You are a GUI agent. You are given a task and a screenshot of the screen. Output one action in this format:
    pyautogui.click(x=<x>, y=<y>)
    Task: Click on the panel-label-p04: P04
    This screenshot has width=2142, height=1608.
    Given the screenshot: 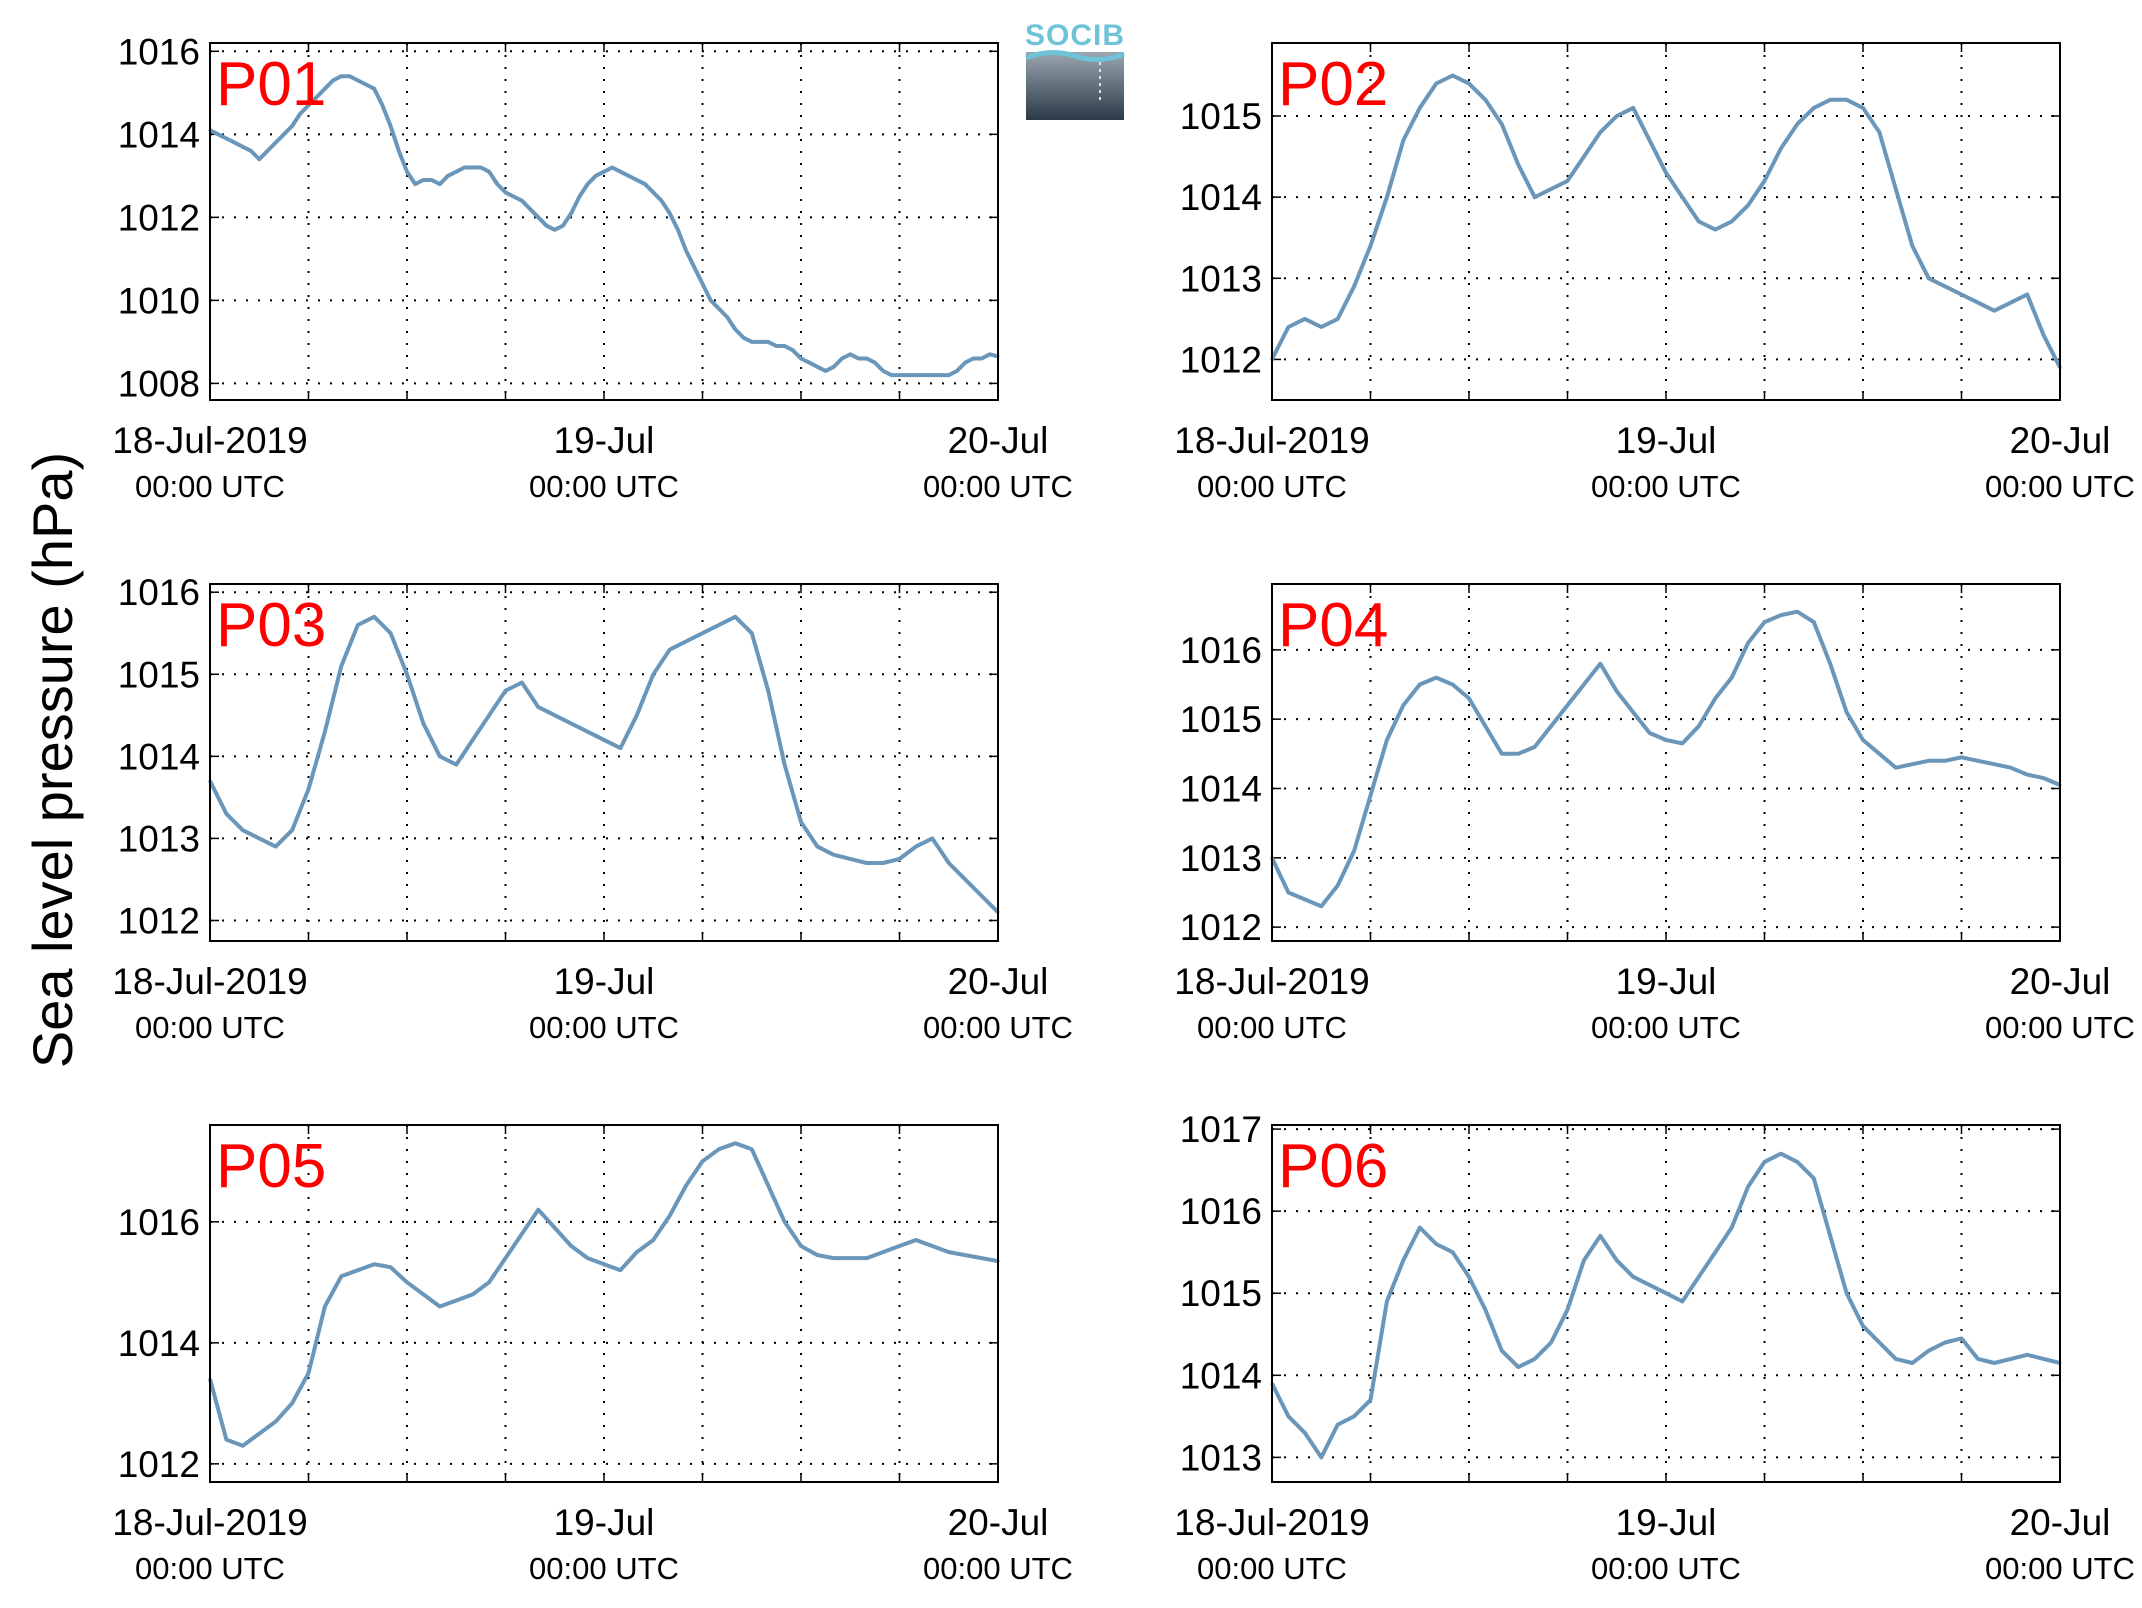 What is the action you would take?
    pyautogui.click(x=1333, y=625)
    